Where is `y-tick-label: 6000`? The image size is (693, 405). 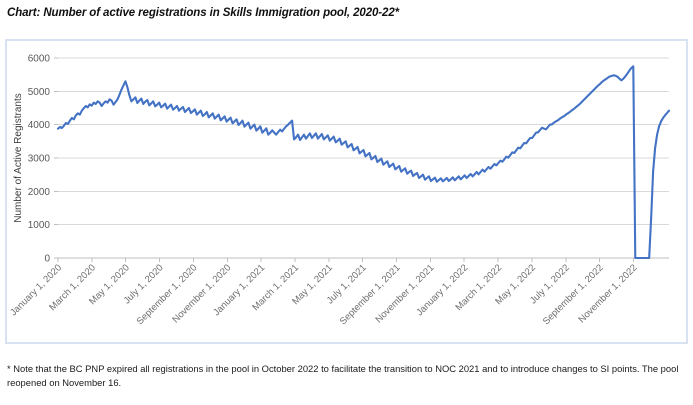
y-tick-label: 6000 is located at coordinates (39, 59).